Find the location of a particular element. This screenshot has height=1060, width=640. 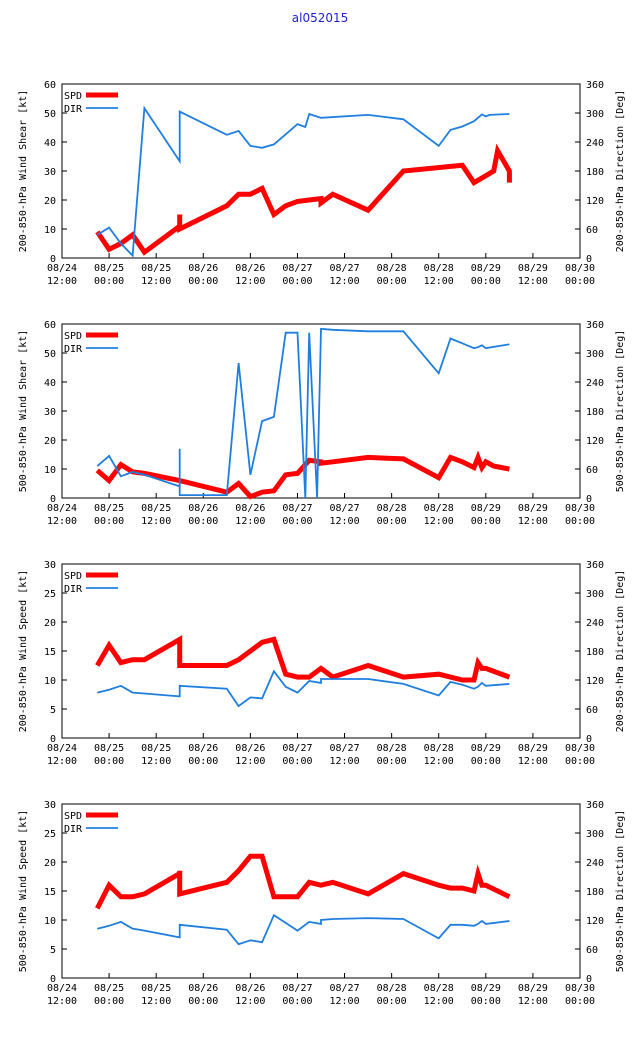

y-tick-label: 60 is located at coordinates (50, 85).